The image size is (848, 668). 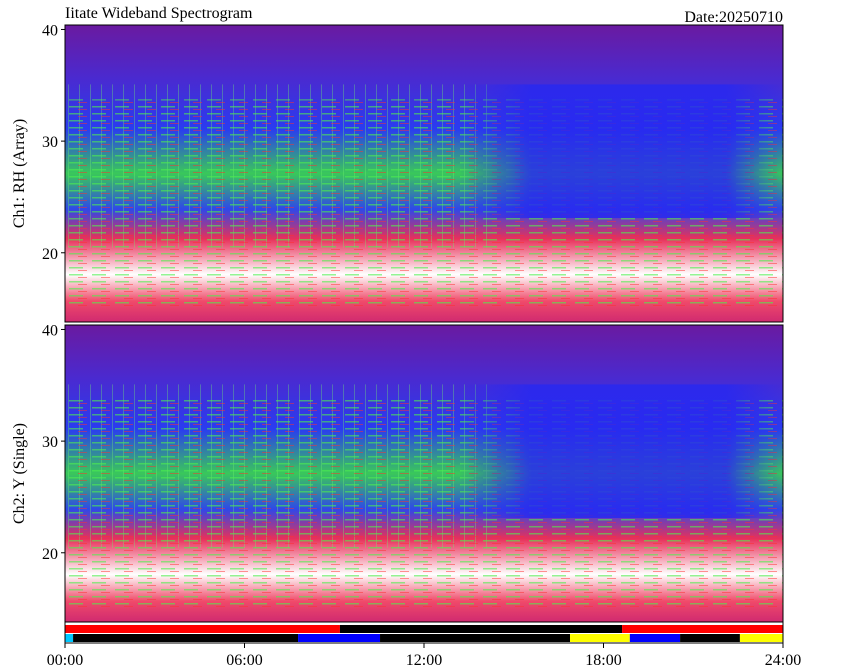 I want to click on x-tick-label: 12:00, so click(x=424, y=660).